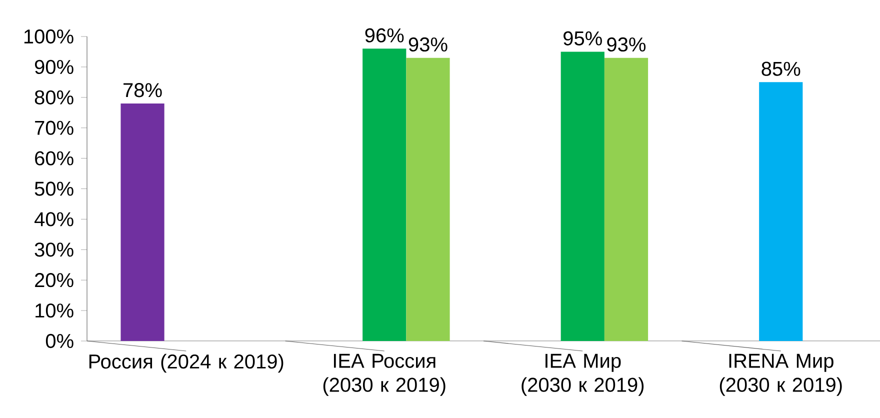  Describe the element at coordinates (54, 189) in the screenshot. I see `y-tick-label: 50%` at that location.